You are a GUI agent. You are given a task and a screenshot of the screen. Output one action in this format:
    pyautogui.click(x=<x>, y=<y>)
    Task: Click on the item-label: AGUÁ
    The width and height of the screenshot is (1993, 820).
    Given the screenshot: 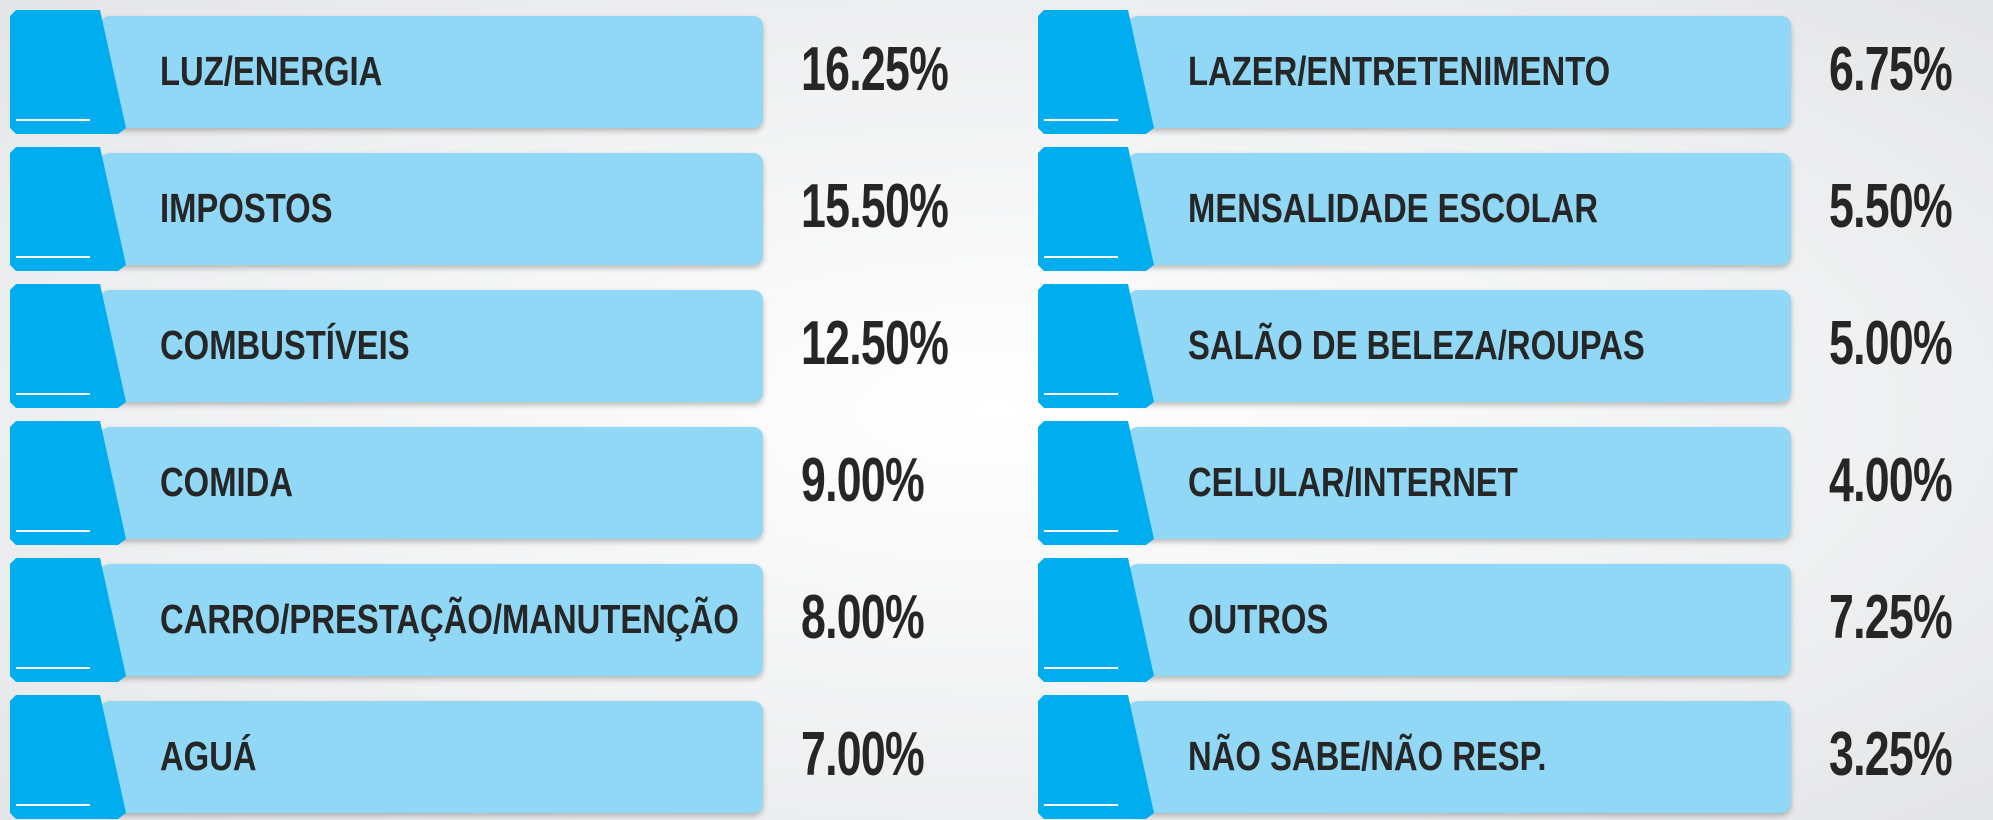 What is the action you would take?
    pyautogui.click(x=208, y=756)
    